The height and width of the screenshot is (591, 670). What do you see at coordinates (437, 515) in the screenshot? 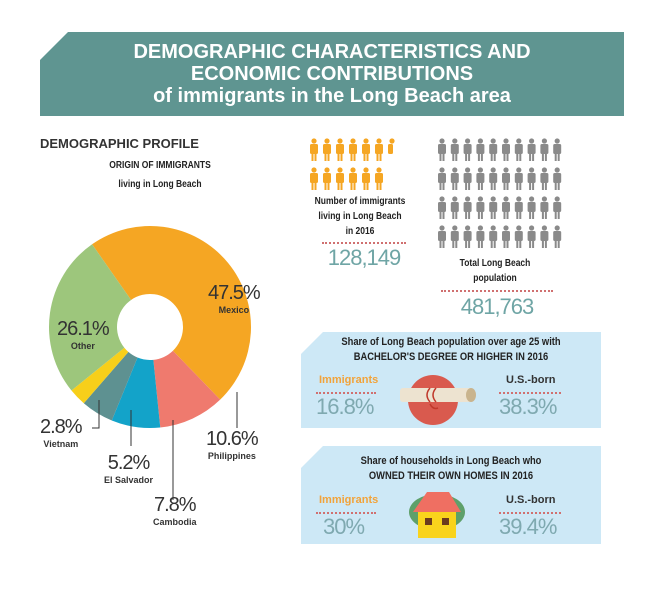
I see `house-icon` at bounding box center [437, 515].